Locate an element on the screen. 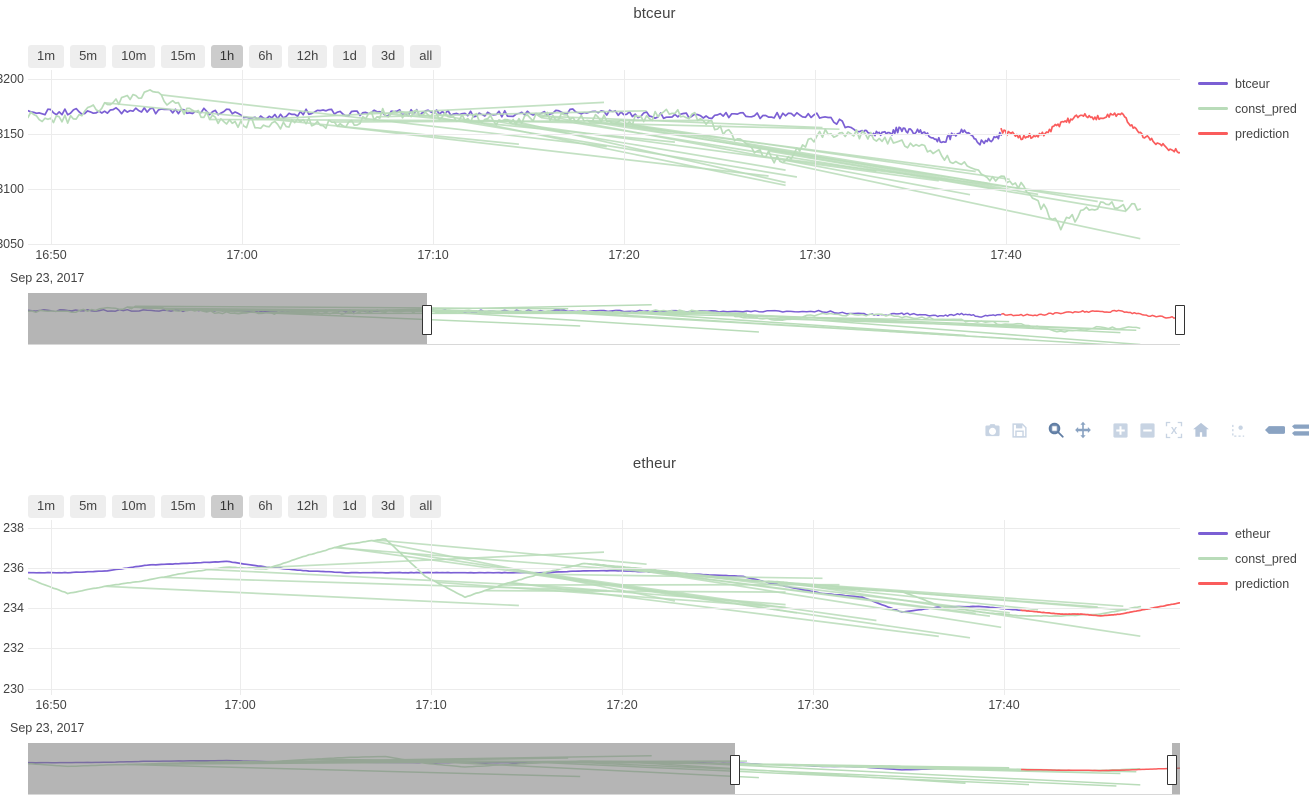 The height and width of the screenshot is (807, 1309). hover-compare-icon is located at coordinates (1299, 430).